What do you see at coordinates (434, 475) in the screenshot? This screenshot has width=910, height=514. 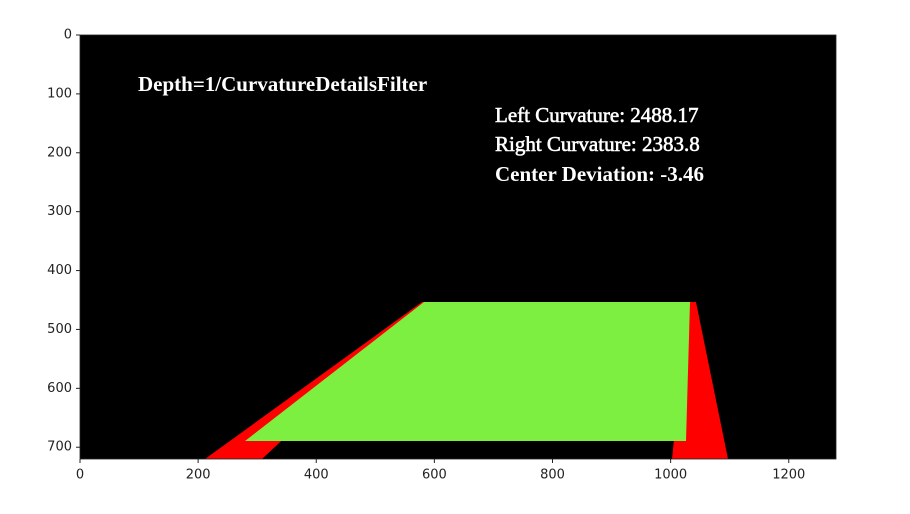 I see `x-tick-label: 600` at bounding box center [434, 475].